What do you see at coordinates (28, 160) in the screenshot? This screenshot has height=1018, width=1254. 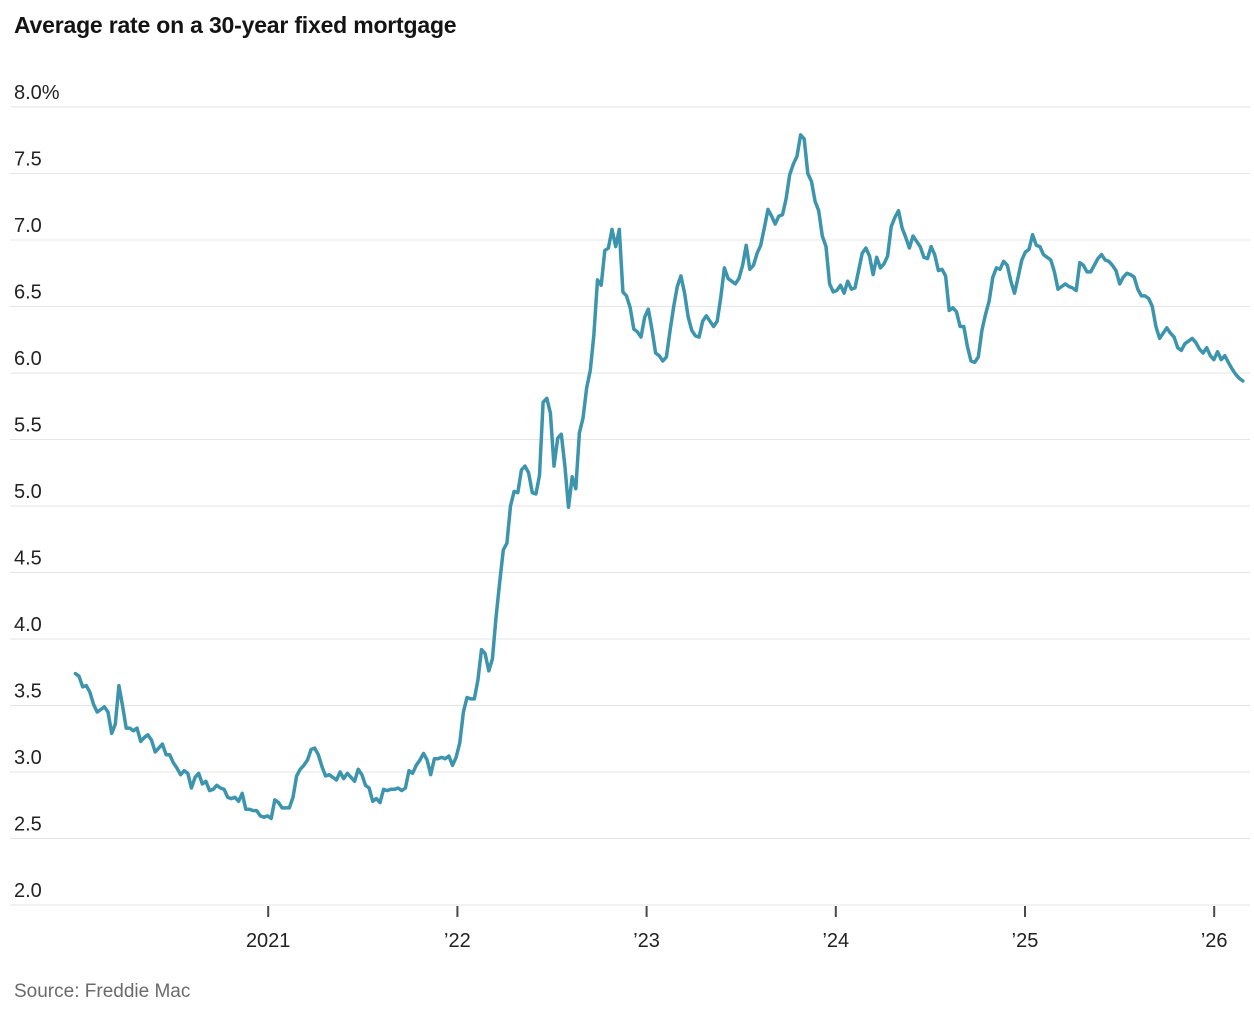 I see `y-axis-label: 7.5` at bounding box center [28, 160].